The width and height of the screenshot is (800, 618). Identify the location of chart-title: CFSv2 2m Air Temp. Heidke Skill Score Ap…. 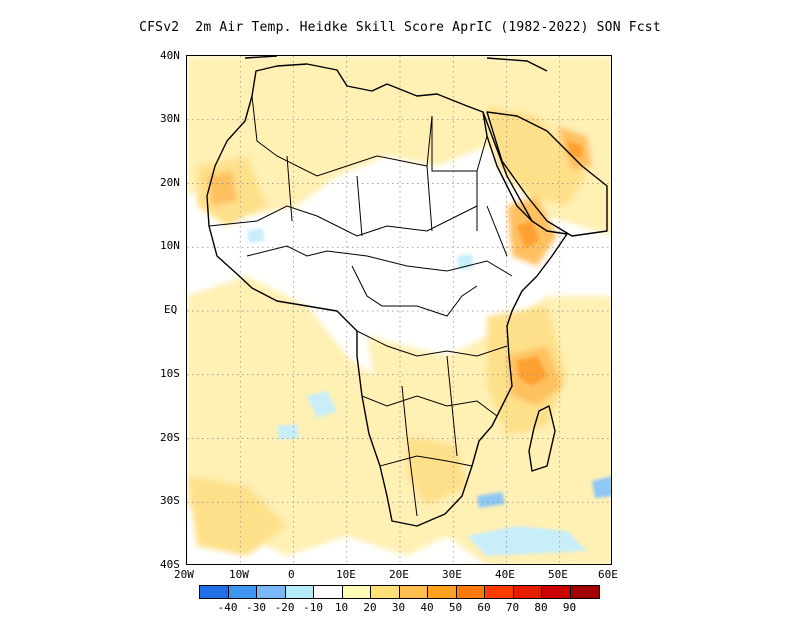
(400, 27).